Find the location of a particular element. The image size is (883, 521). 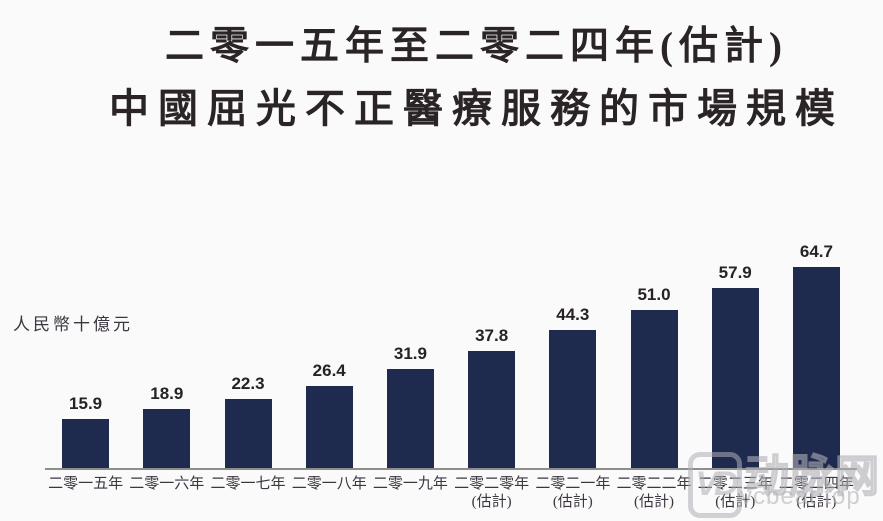

bar-value-label: 57.9 is located at coordinates (735, 272).